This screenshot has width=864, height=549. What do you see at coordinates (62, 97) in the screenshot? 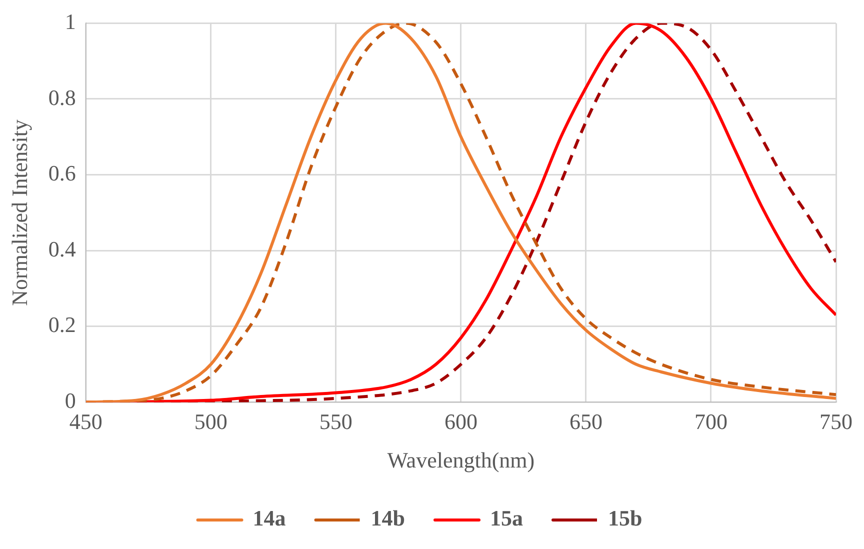
I see `y-tick-label: 0.8` at bounding box center [62, 97].